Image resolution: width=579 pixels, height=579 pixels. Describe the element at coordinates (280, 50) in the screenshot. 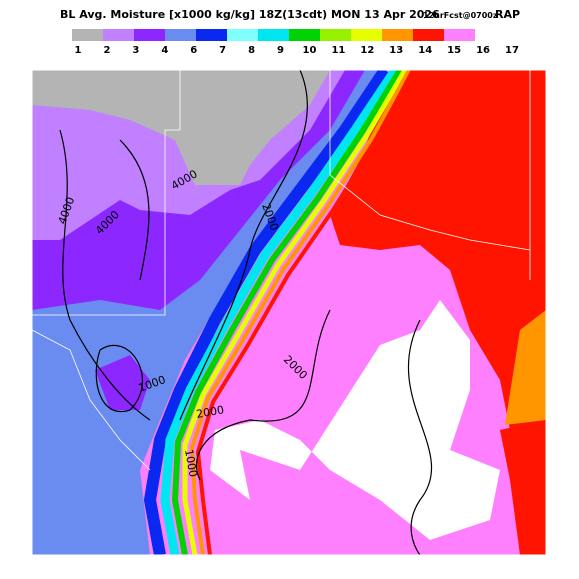

I see `colorbar-label: 9` at that location.